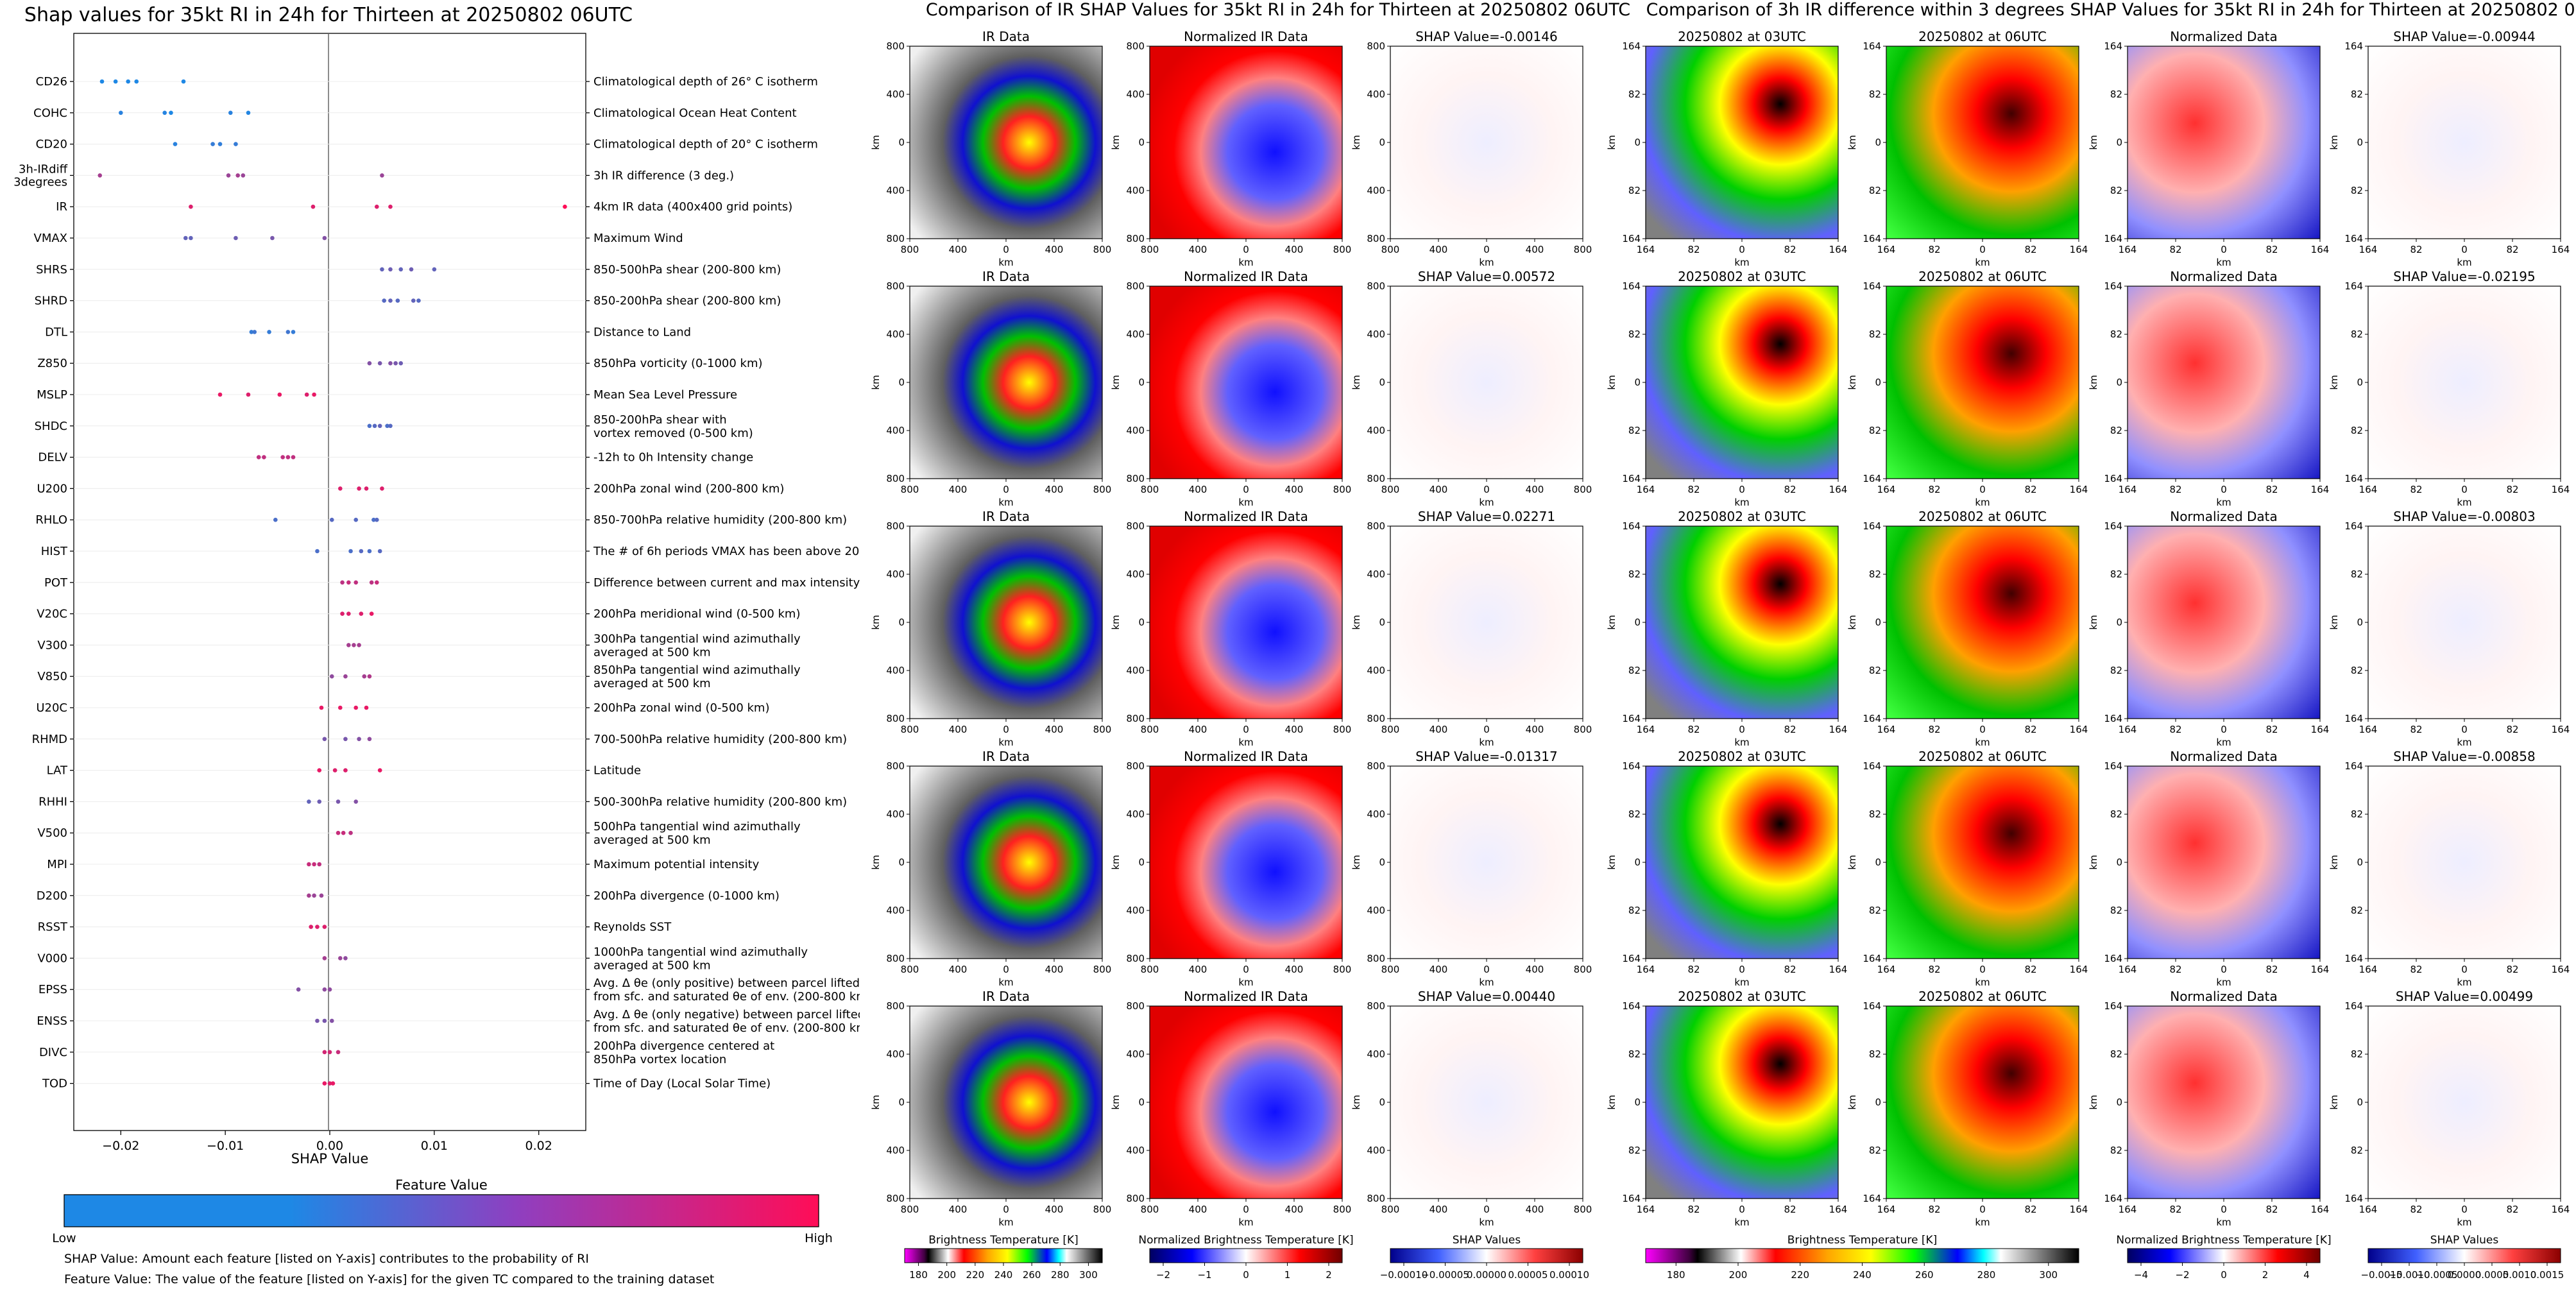 This screenshot has height=1289, width=2576. I want to click on feature-description-label: Reynolds SST, so click(632, 927).